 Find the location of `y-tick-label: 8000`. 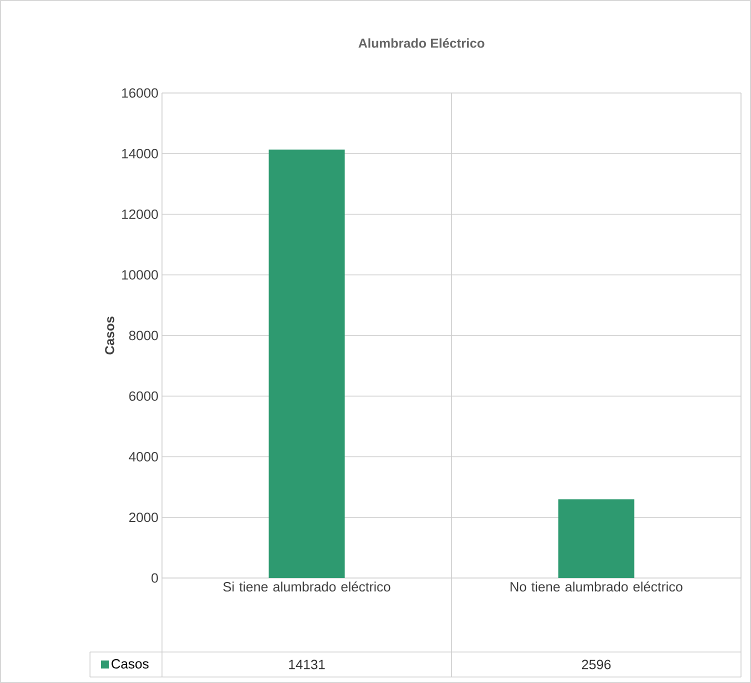

y-tick-label: 8000 is located at coordinates (143, 335).